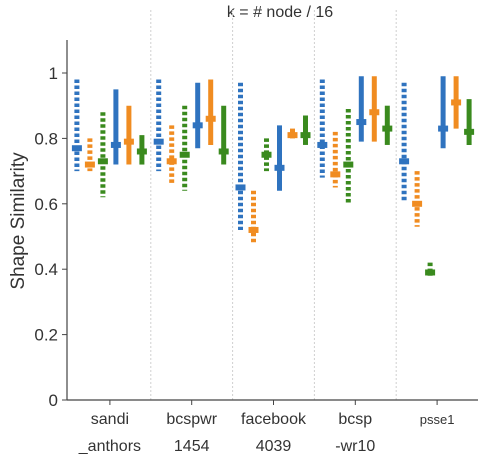 The width and height of the screenshot is (483, 471). Describe the element at coordinates (437, 419) in the screenshot. I see `x-tick-label: psse1` at that location.